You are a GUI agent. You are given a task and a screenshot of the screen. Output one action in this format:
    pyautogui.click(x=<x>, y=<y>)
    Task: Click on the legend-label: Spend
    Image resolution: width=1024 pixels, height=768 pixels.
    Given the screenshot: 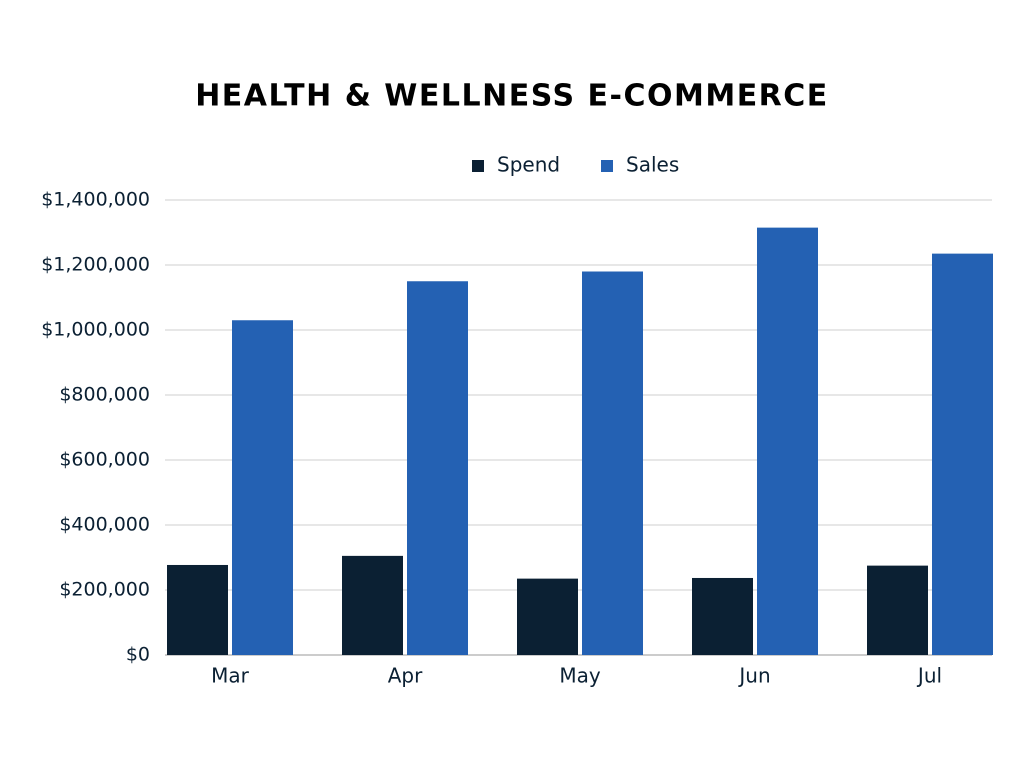 What is the action you would take?
    pyautogui.click(x=528, y=165)
    